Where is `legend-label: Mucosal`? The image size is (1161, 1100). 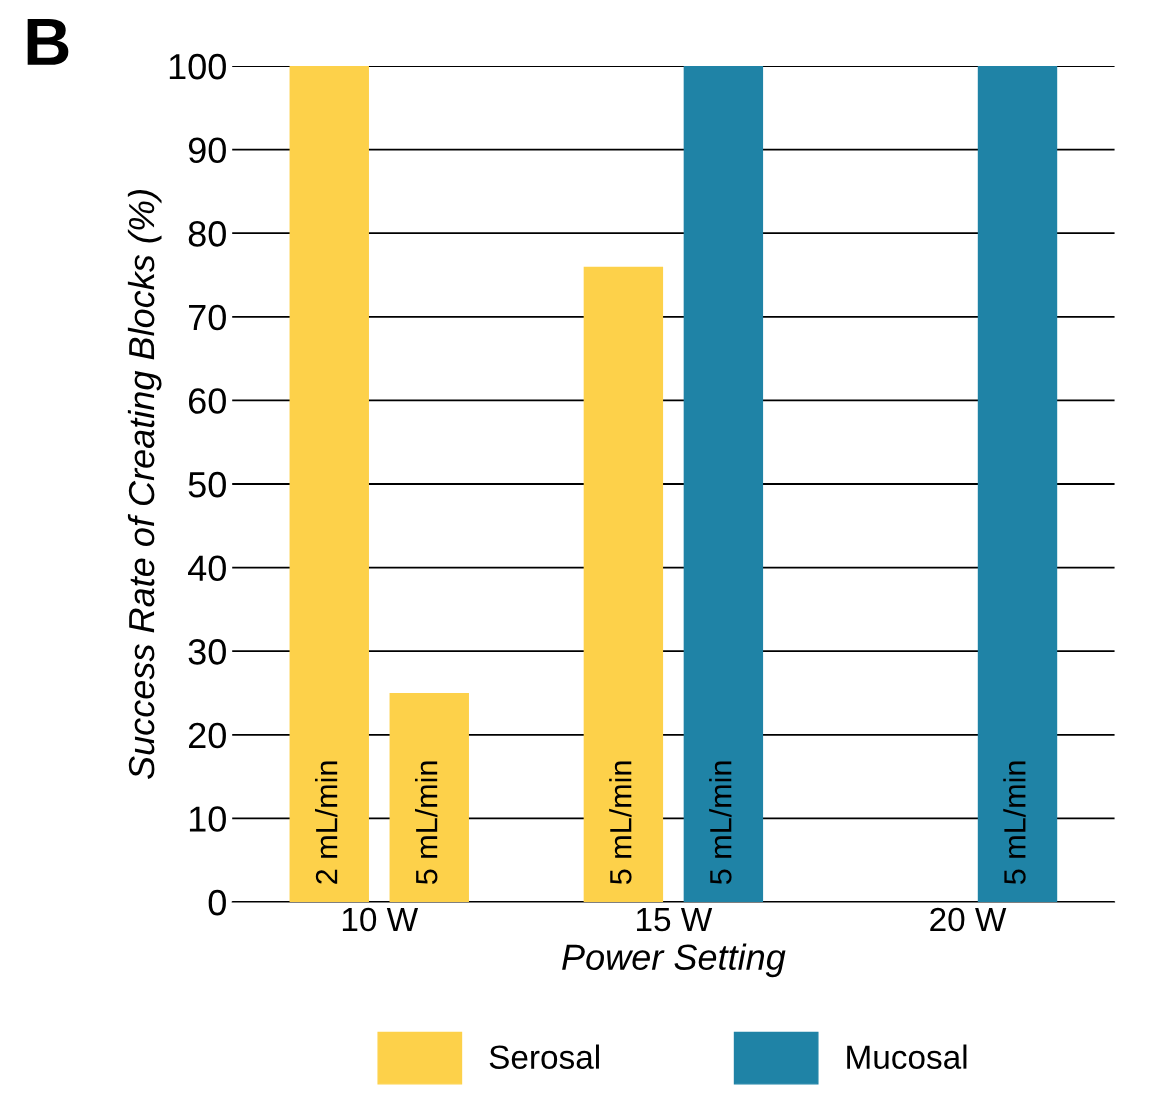
legend-label: Mucosal is located at coordinates (907, 1056).